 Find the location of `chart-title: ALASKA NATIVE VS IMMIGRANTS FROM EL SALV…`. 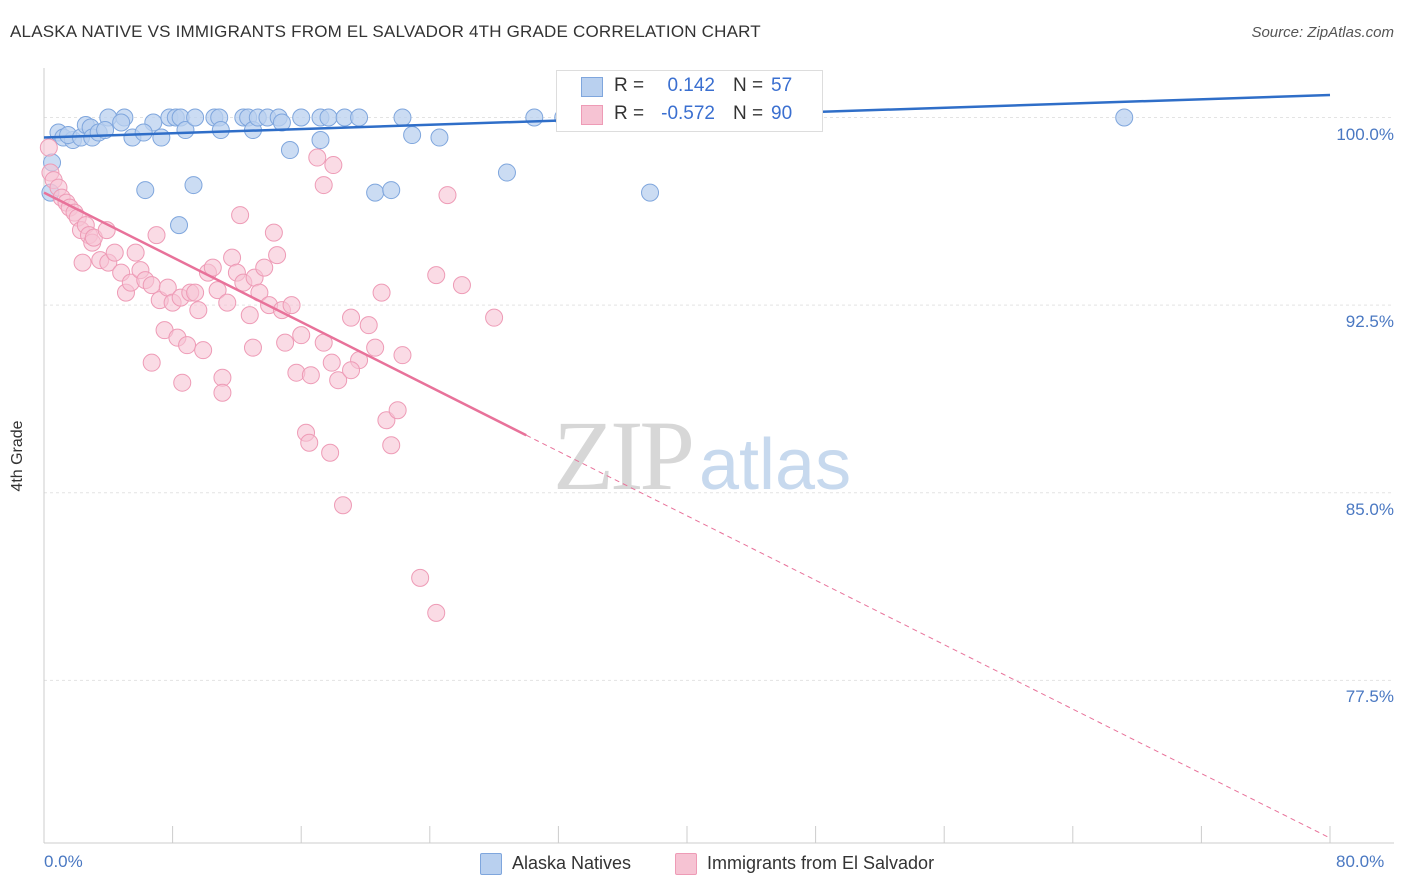

chart-title: ALASKA NATIVE VS IMMIGRANTS FROM EL SALV… is located at coordinates (385, 31).